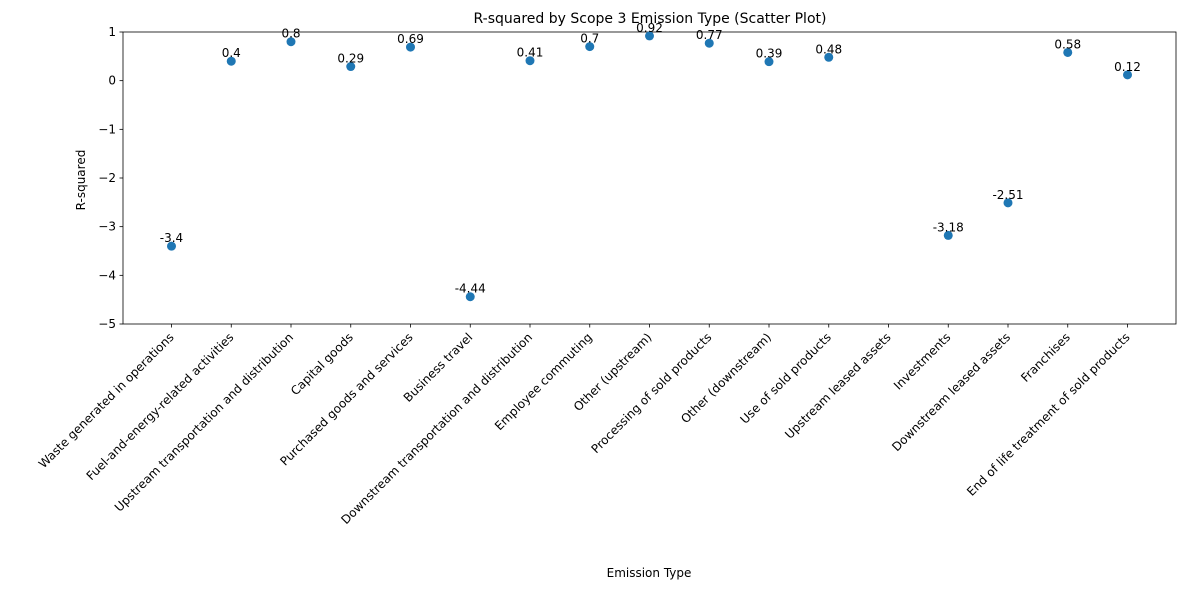 The height and width of the screenshot is (590, 1184). Describe the element at coordinates (470, 289) in the screenshot. I see `data-label: -4.44` at that location.